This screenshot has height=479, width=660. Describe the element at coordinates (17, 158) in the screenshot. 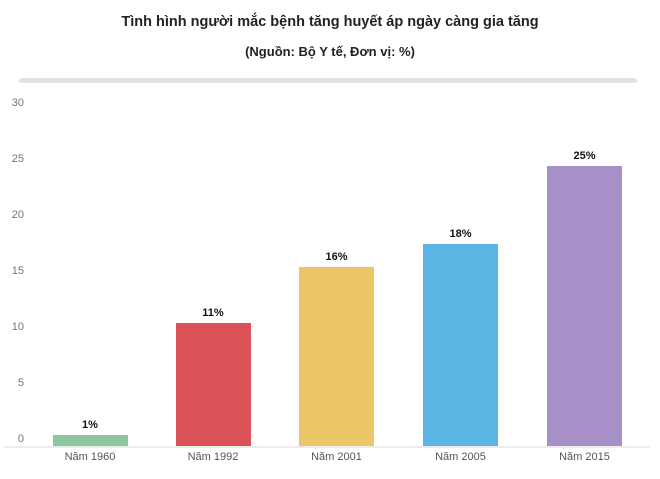

I see `y-axis-tick-label: 25` at that location.